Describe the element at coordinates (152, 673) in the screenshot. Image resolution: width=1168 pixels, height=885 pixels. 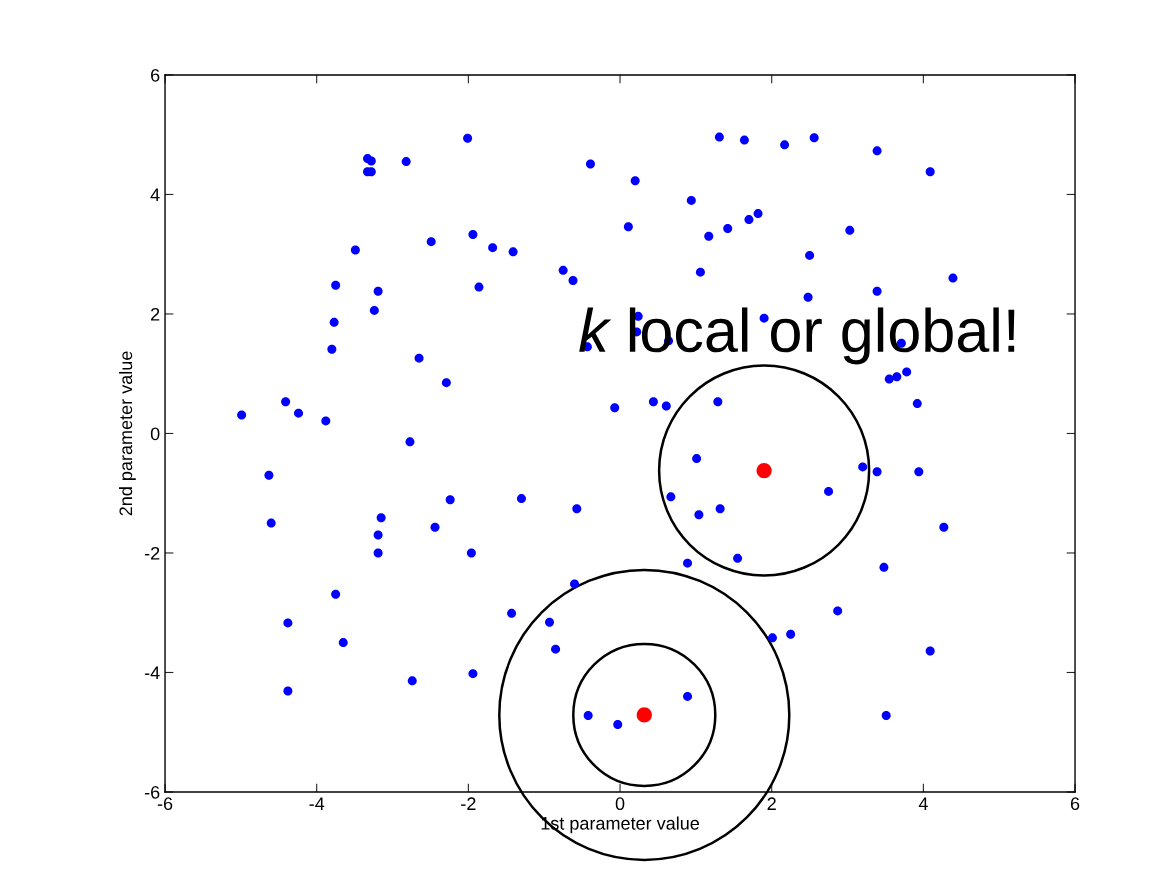
I see `y-tick-label: -4` at that location.